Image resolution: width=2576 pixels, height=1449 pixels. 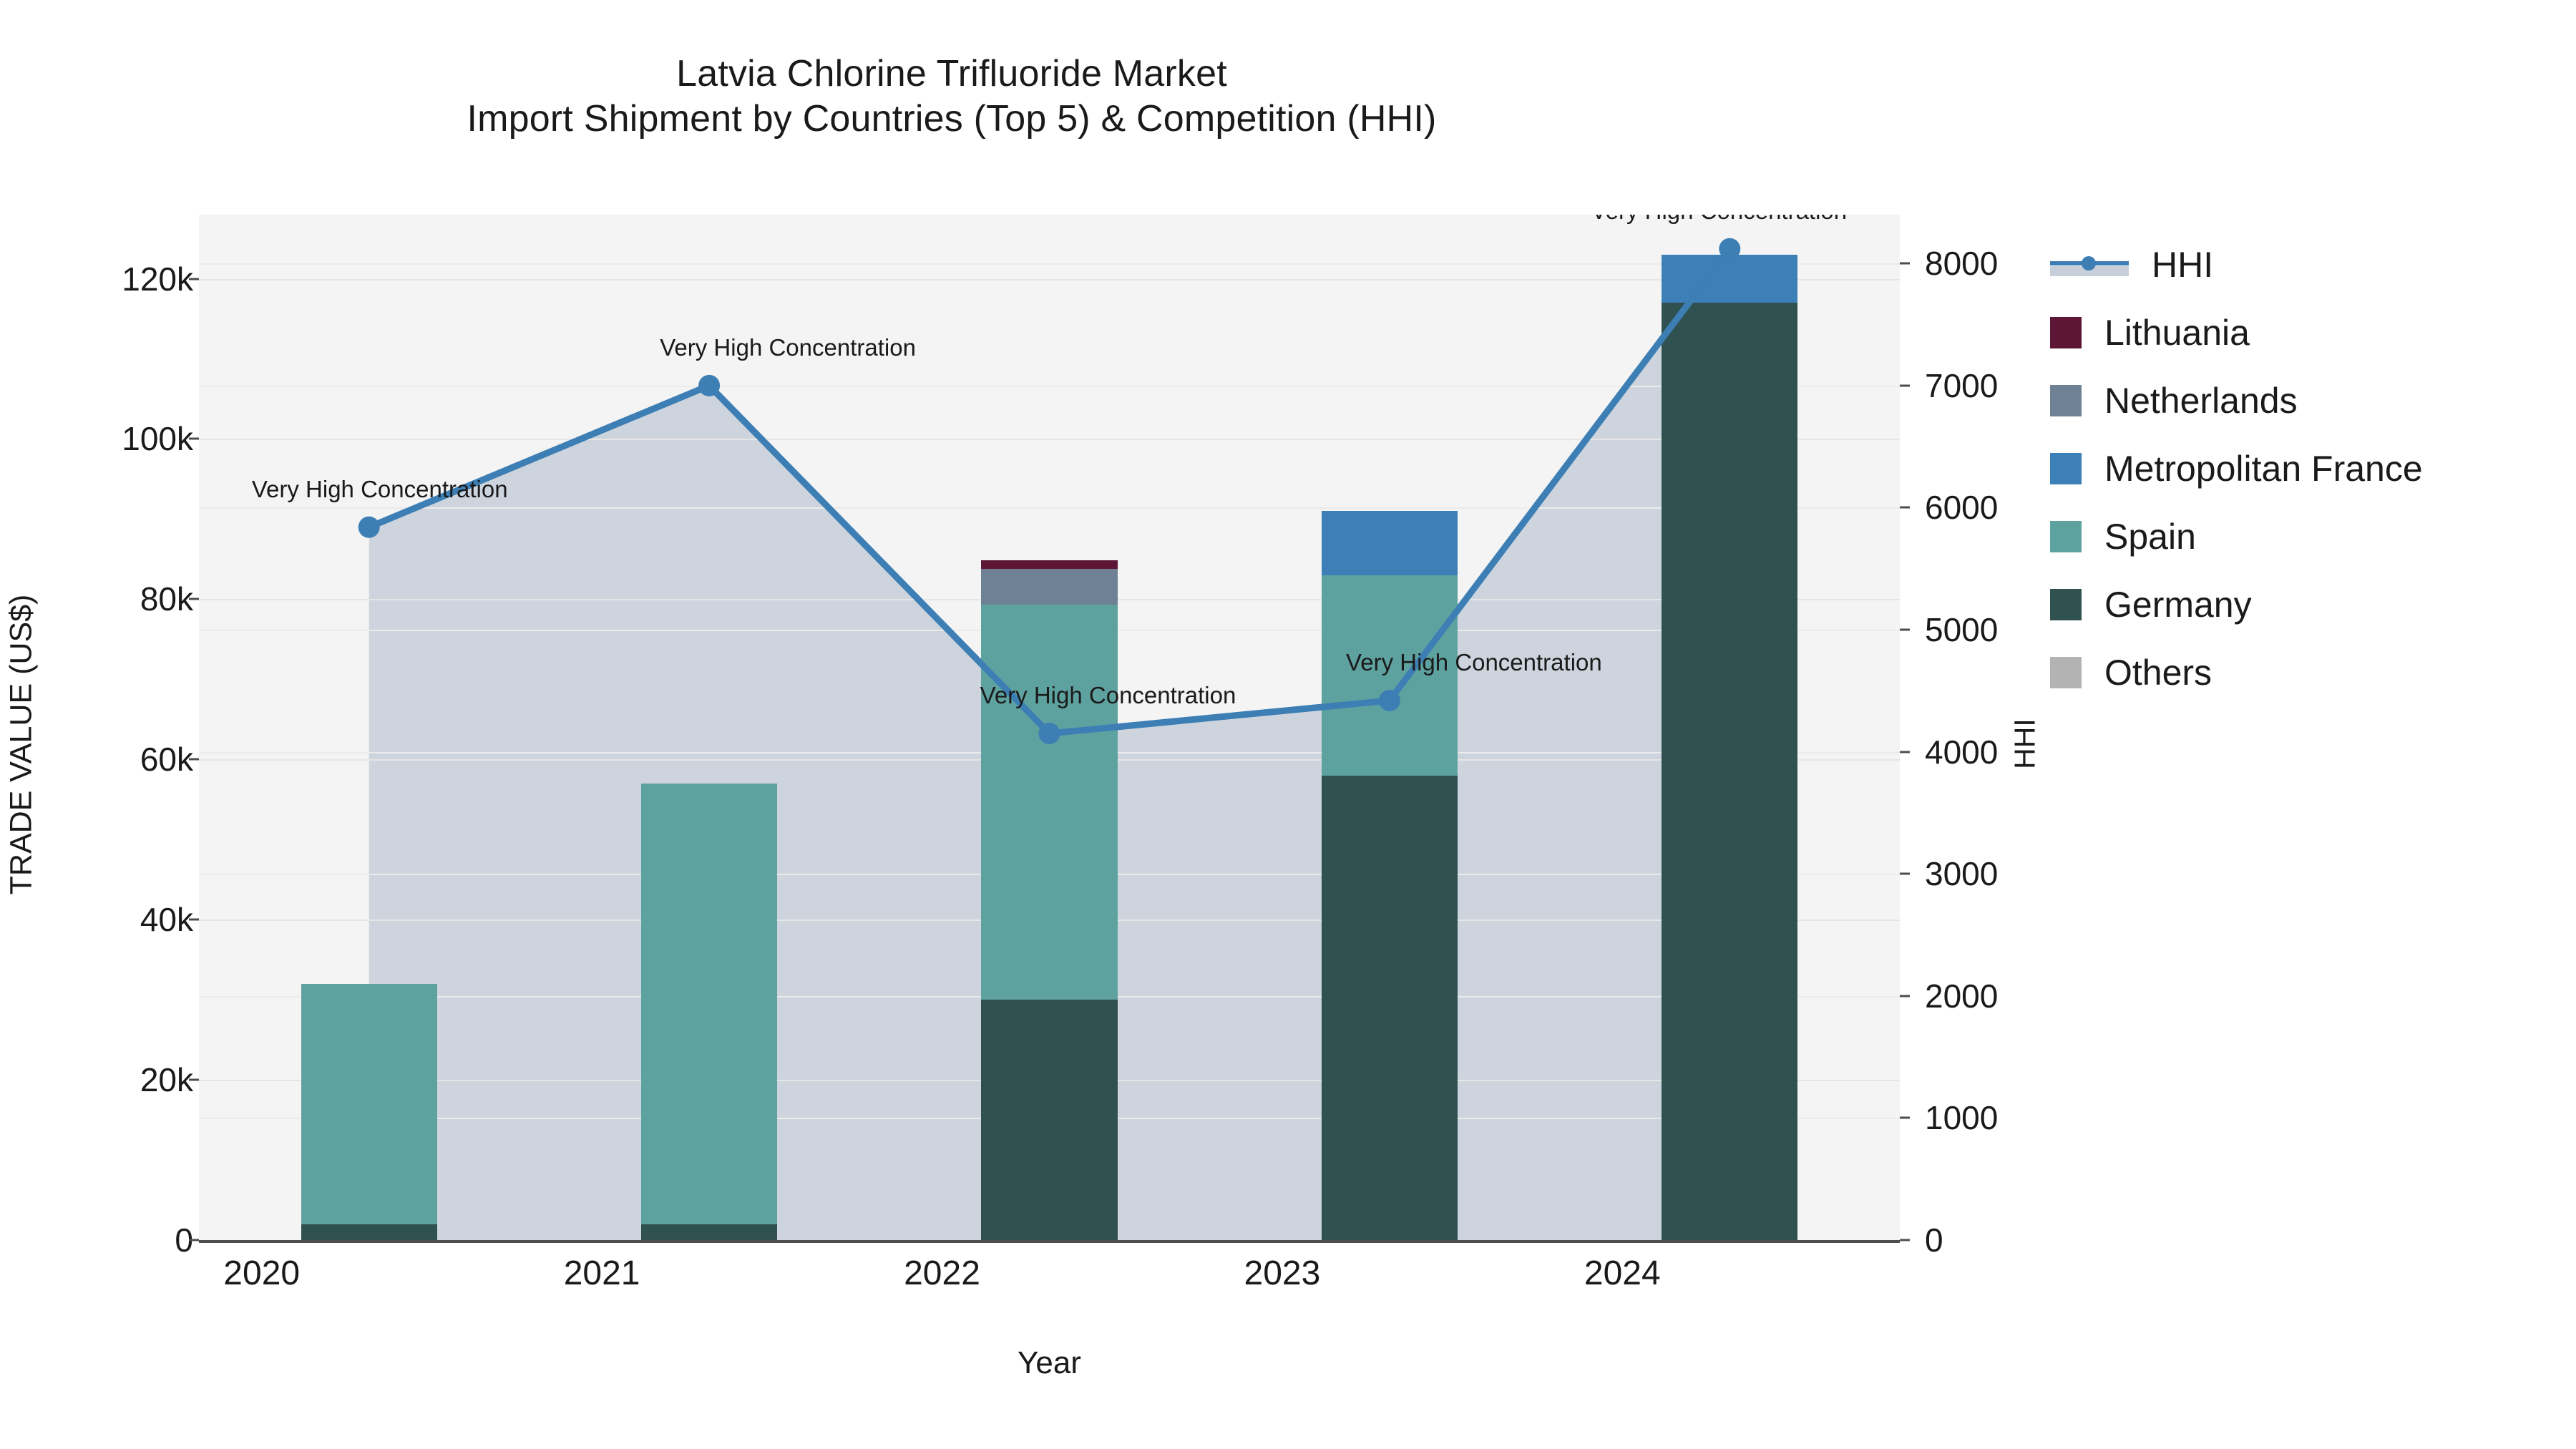 I want to click on annotation-concentration-2021: Very High Concentration, so click(x=788, y=347).